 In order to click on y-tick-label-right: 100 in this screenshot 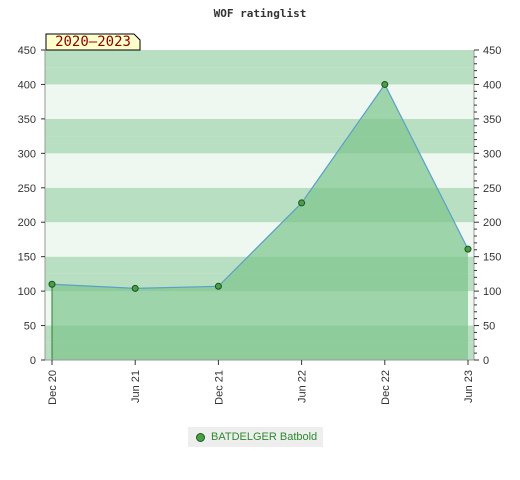, I will do `click(492, 292)`.